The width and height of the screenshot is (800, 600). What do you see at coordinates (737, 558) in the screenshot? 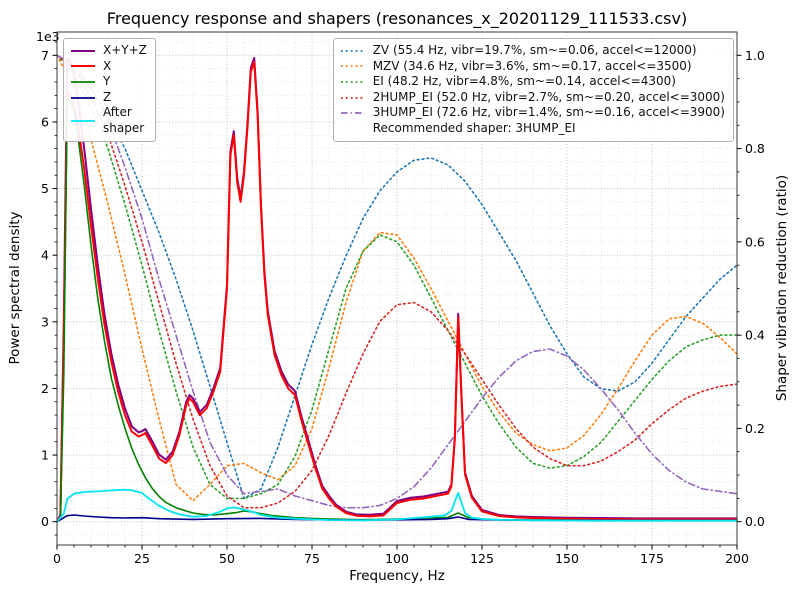
I see `x-tick-label: 200` at bounding box center [737, 558].